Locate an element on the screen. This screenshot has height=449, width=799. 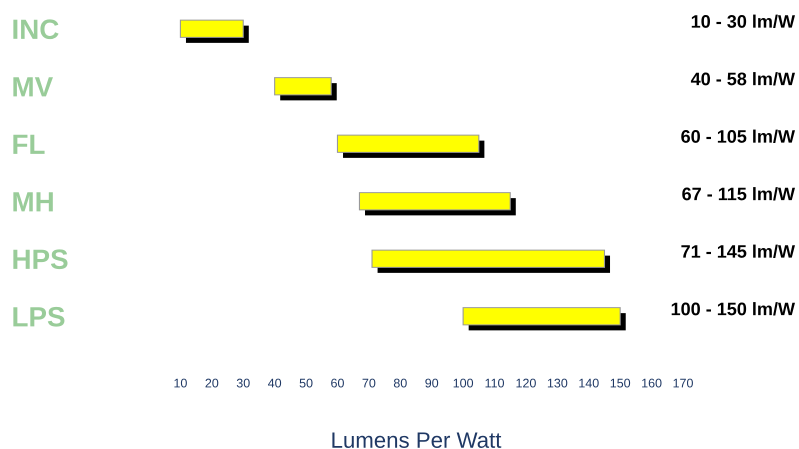
annotation: 67 - 115 lm/W is located at coordinates (738, 194).